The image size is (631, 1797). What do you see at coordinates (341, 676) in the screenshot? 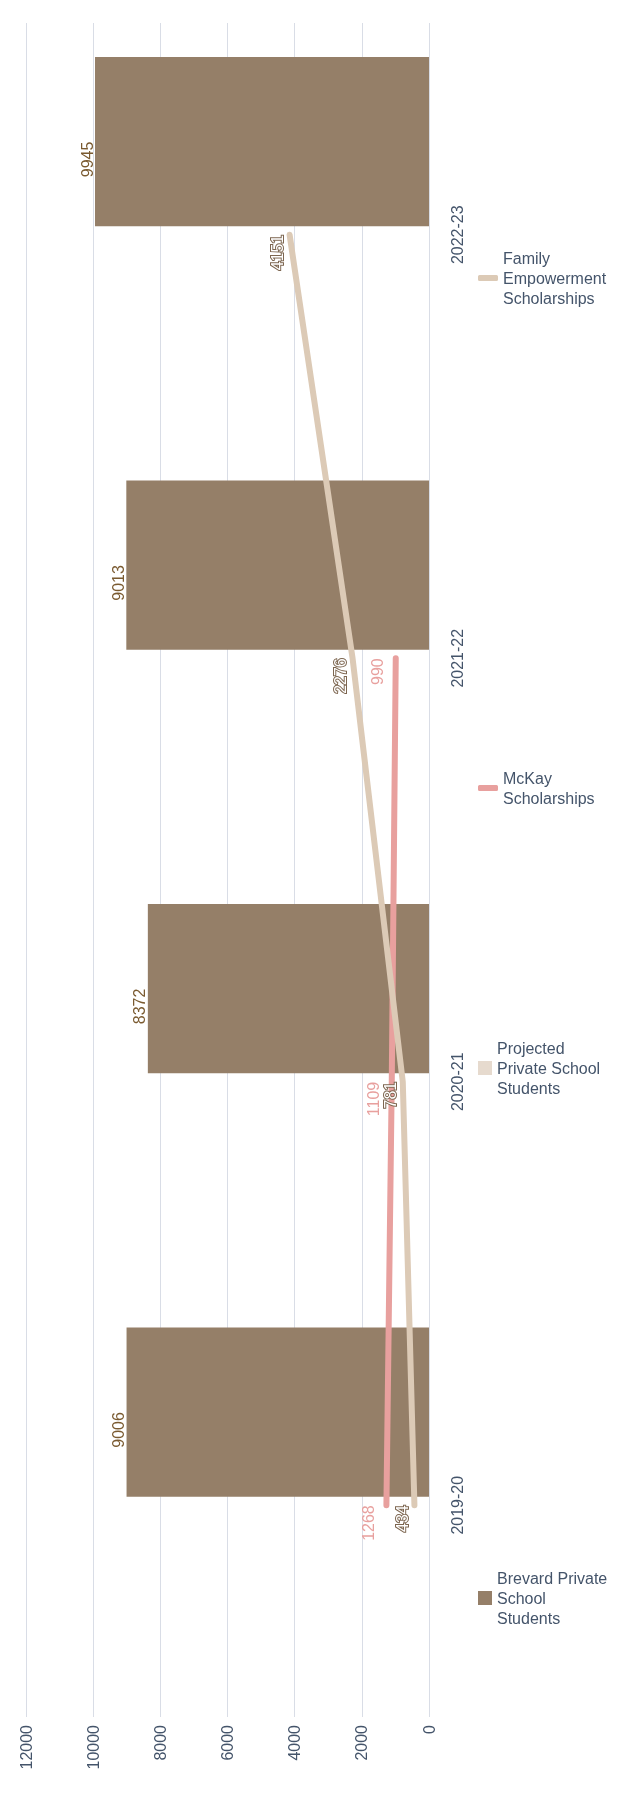
I see `data-label: 2276` at bounding box center [341, 676].